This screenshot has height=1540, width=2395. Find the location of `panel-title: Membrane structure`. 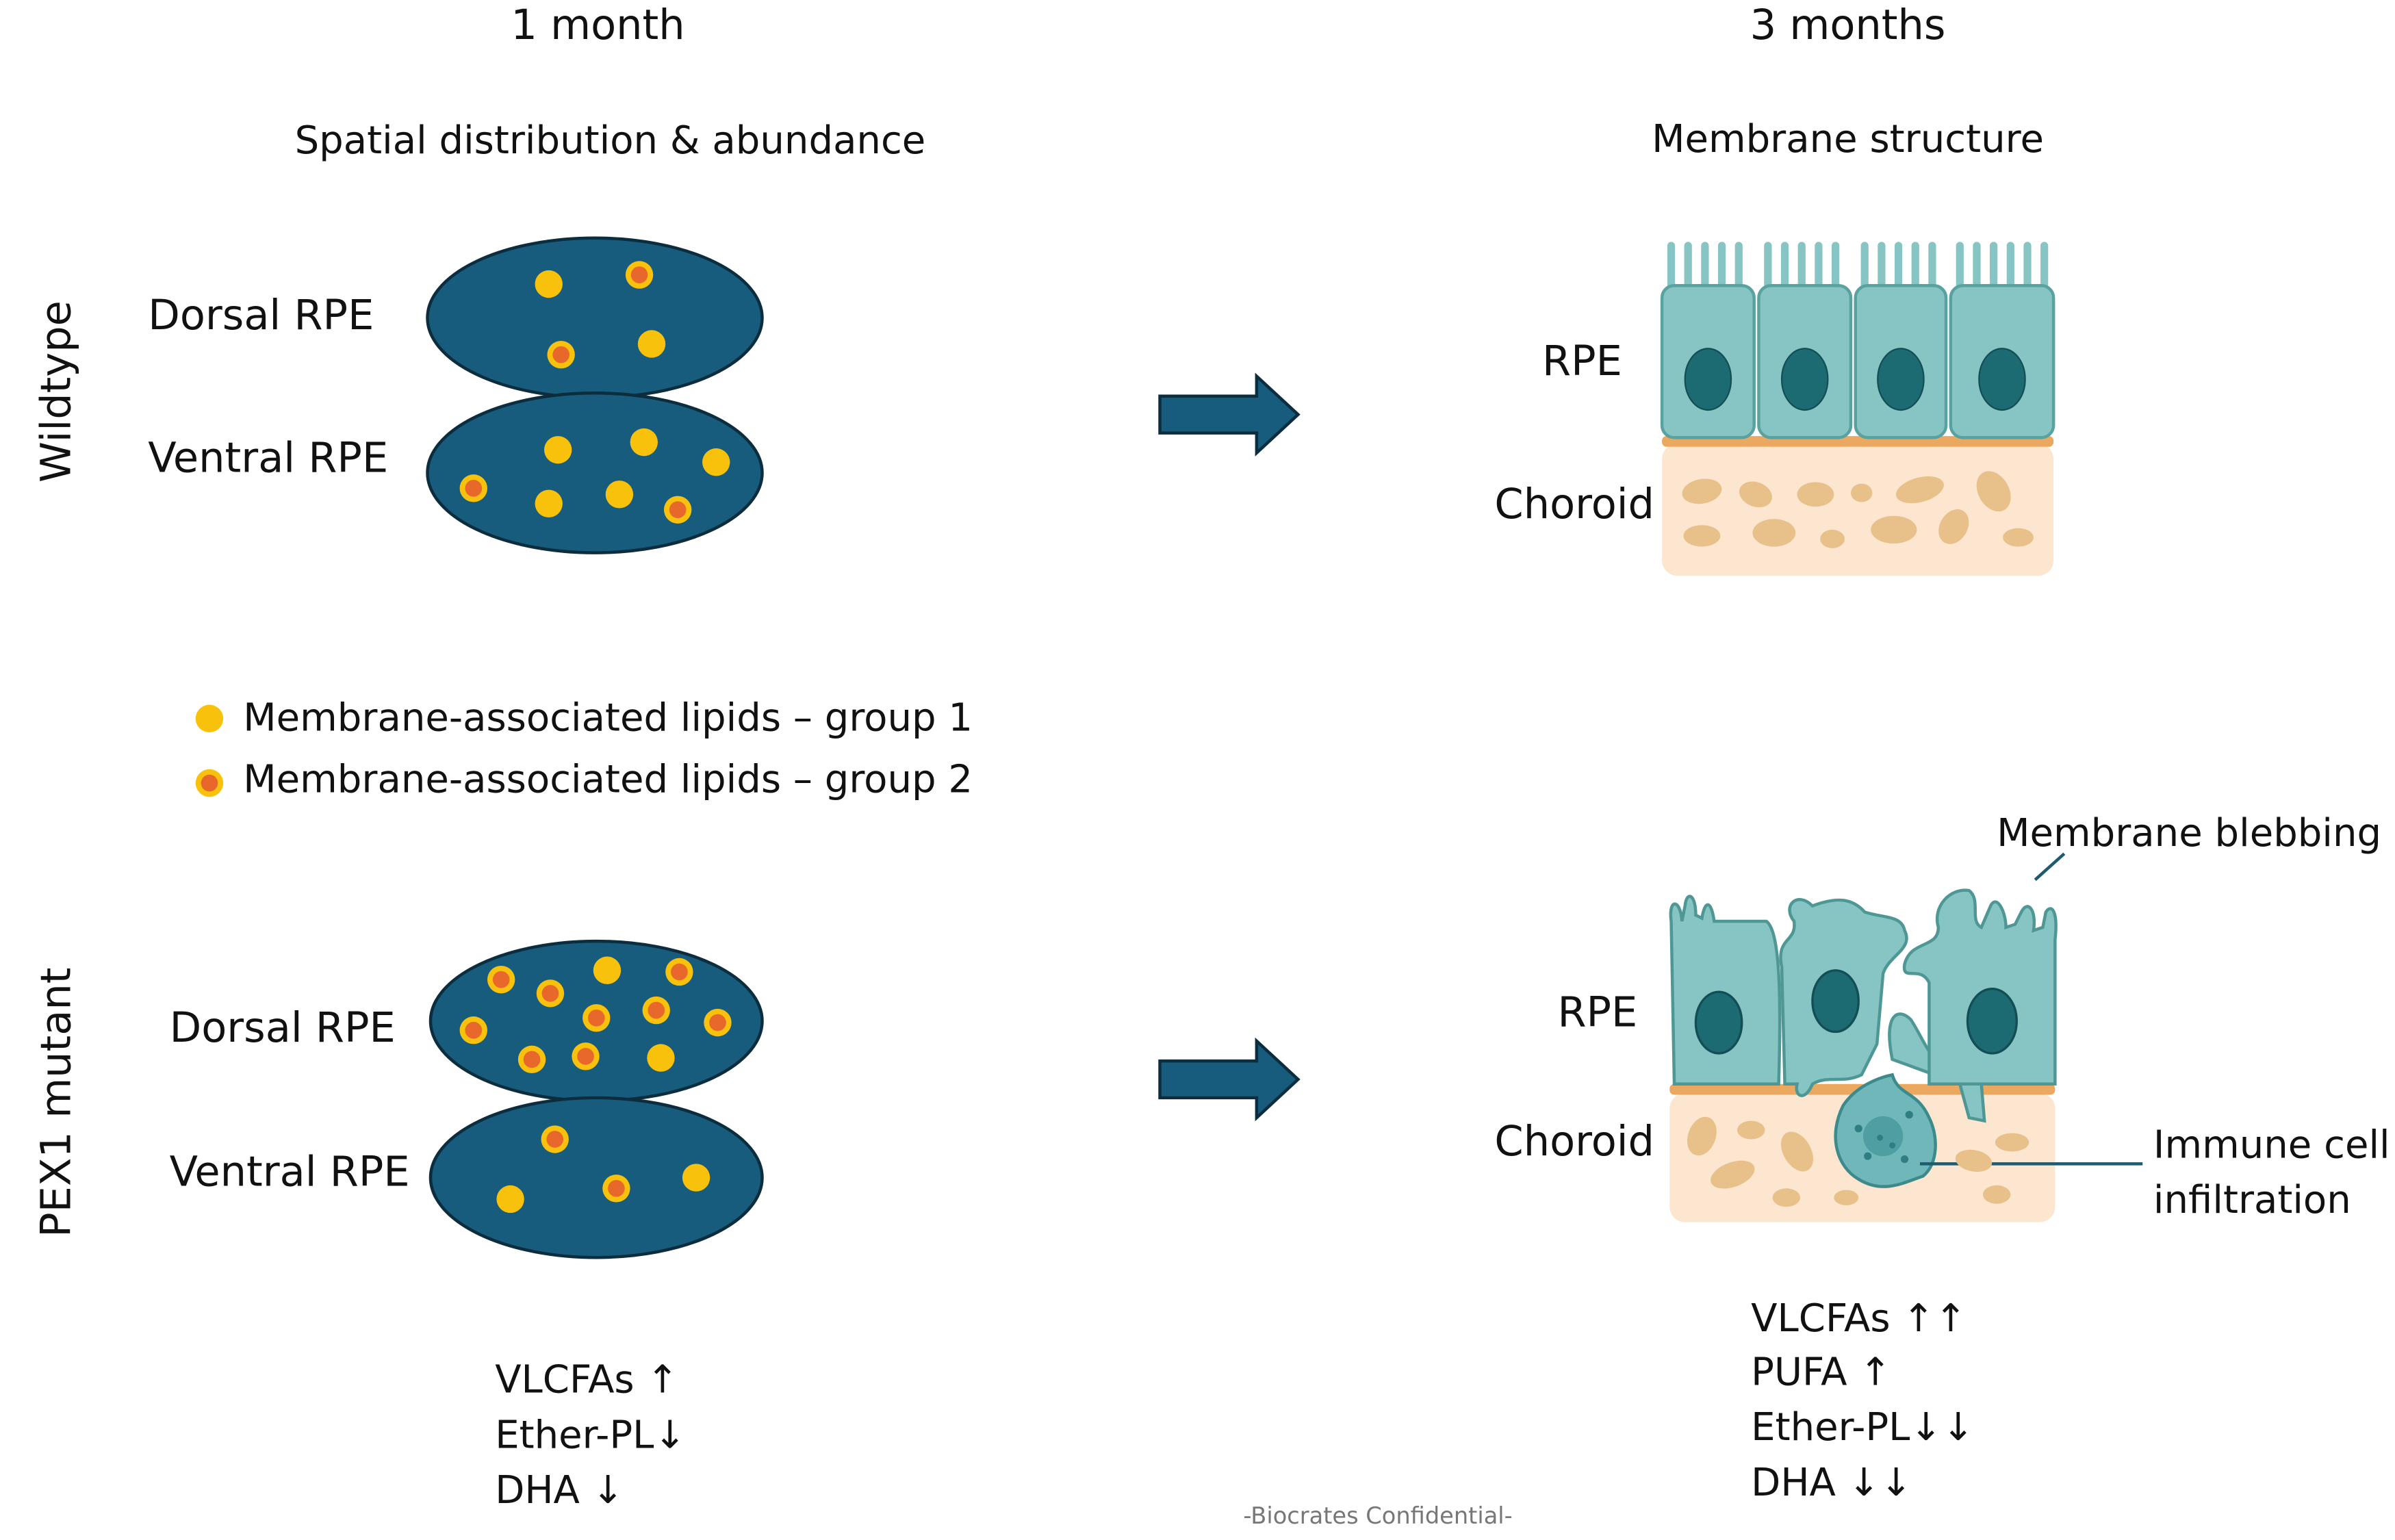

panel-title: Membrane structure is located at coordinates (1848, 139).